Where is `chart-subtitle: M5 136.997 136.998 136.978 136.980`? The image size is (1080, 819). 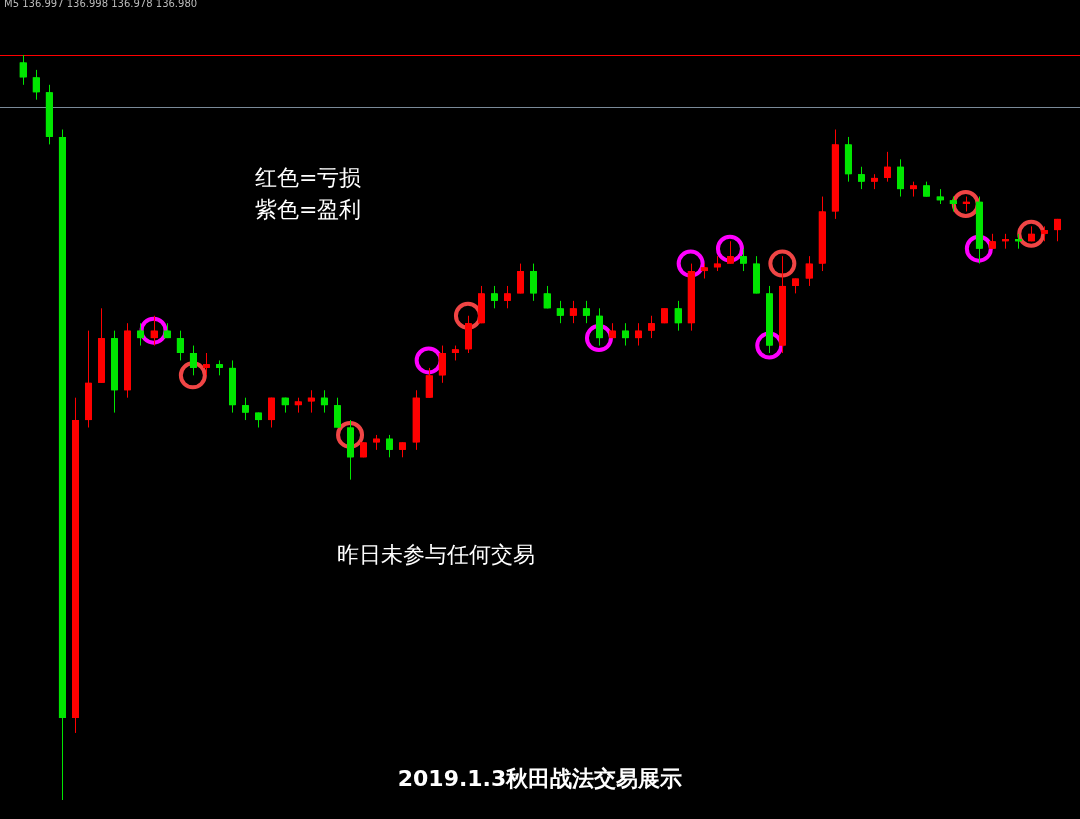 chart-subtitle: M5 136.997 136.998 136.978 136.980 is located at coordinates (101, 4).